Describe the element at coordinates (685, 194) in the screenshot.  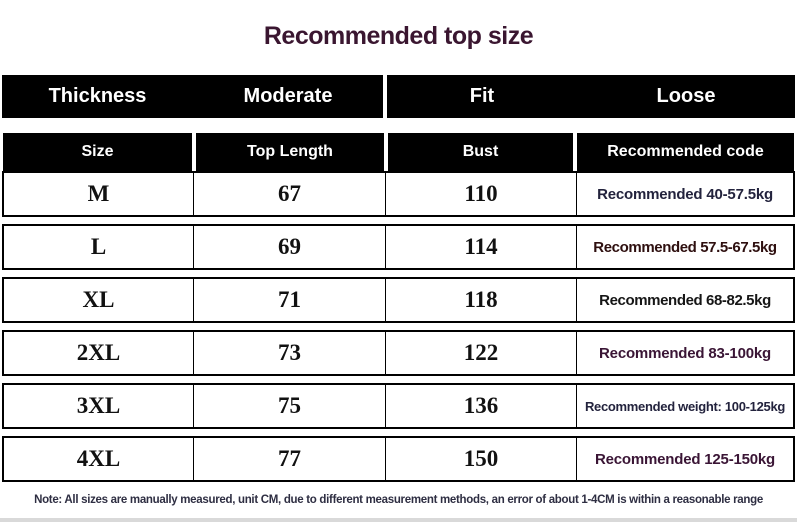
I see `recommended-code-value: Recommended 40-57.5kg` at that location.